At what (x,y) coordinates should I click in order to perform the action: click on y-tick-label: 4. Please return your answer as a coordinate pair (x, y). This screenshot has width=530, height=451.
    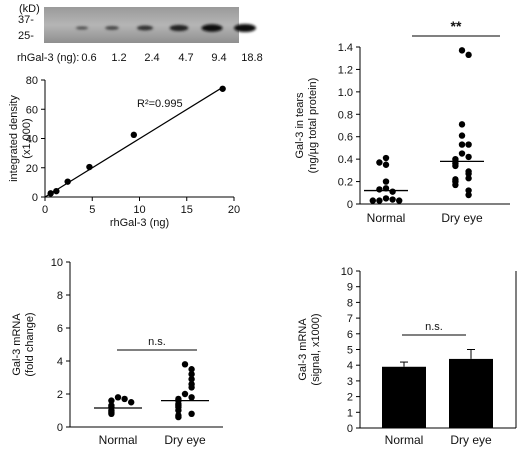
    Looking at the image, I should click on (60, 362).